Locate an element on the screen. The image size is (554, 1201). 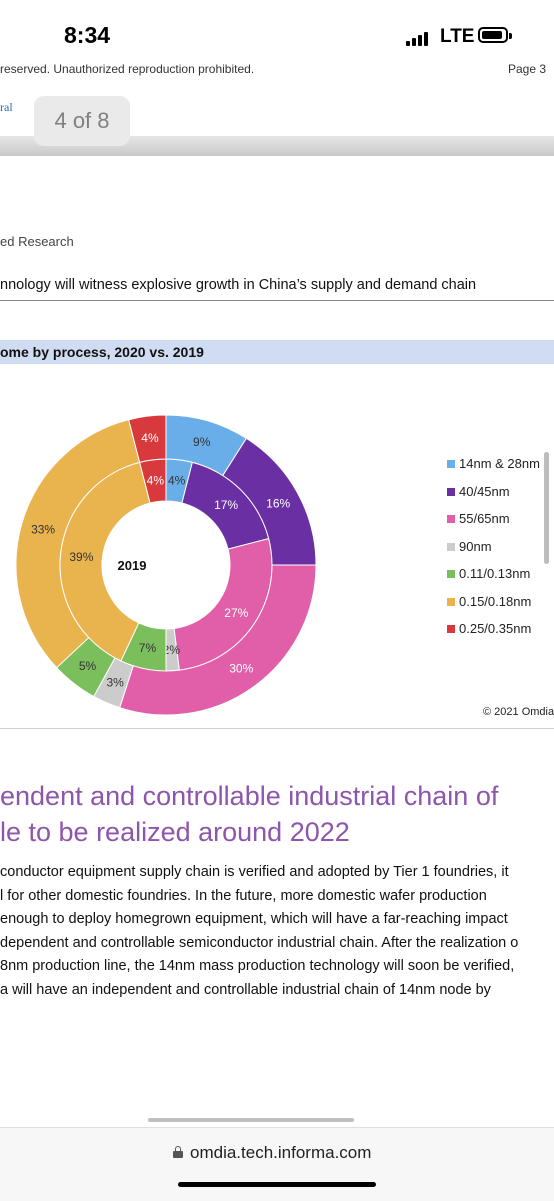
page-divider is located at coordinates (277, 146).